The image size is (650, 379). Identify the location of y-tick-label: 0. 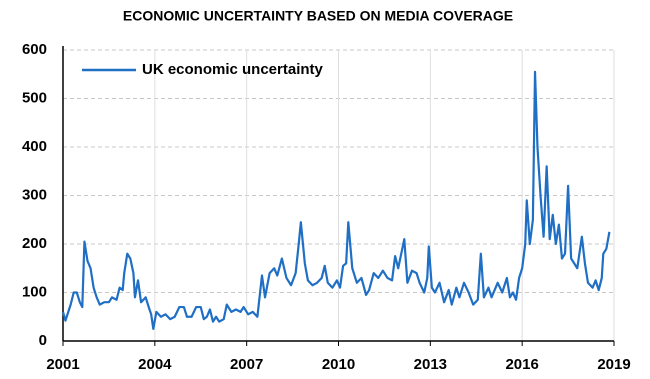
(43, 340).